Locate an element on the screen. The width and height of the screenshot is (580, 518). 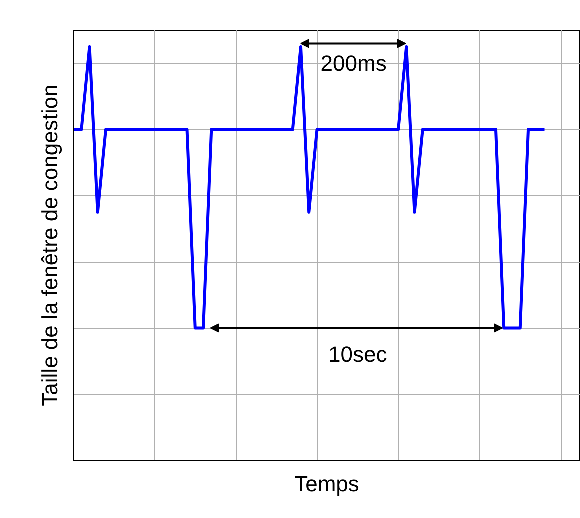
annotation: 200ms is located at coordinates (353, 63).